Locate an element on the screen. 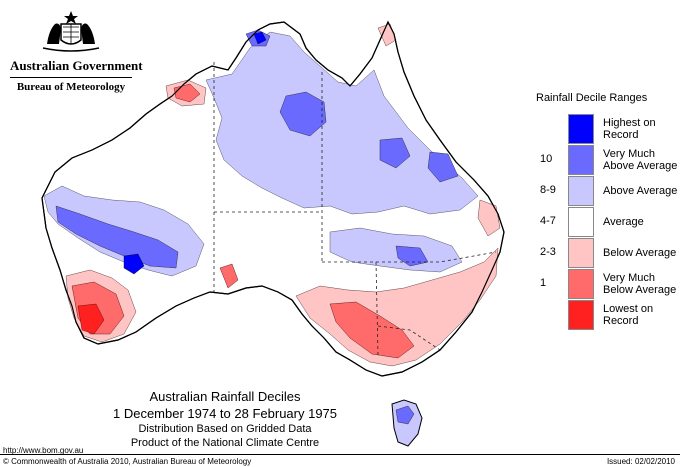 The height and width of the screenshot is (467, 680). wet-central-core is located at coordinates (412, 256).